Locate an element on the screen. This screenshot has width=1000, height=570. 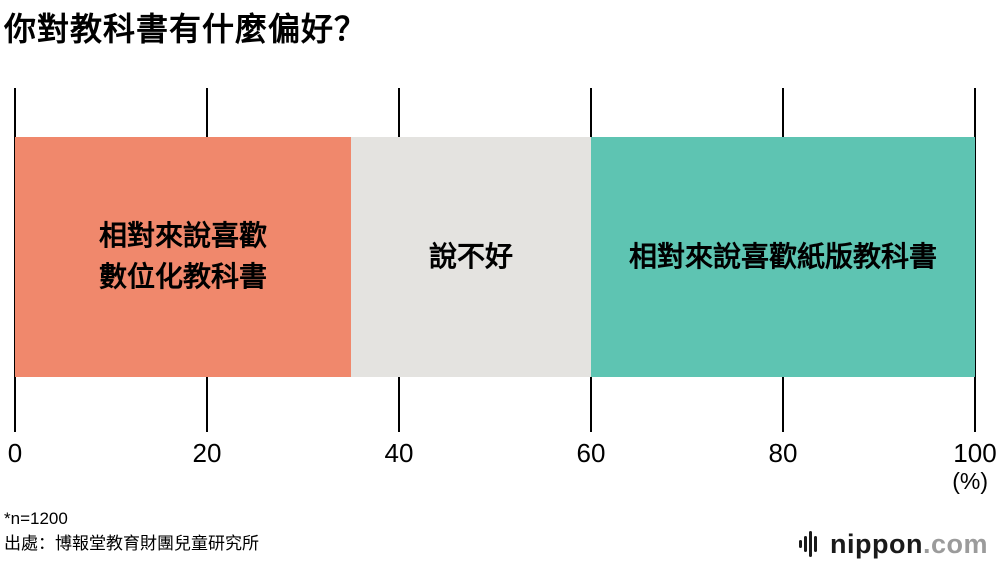
logo-text: nippon.com is located at coordinates (909, 544).